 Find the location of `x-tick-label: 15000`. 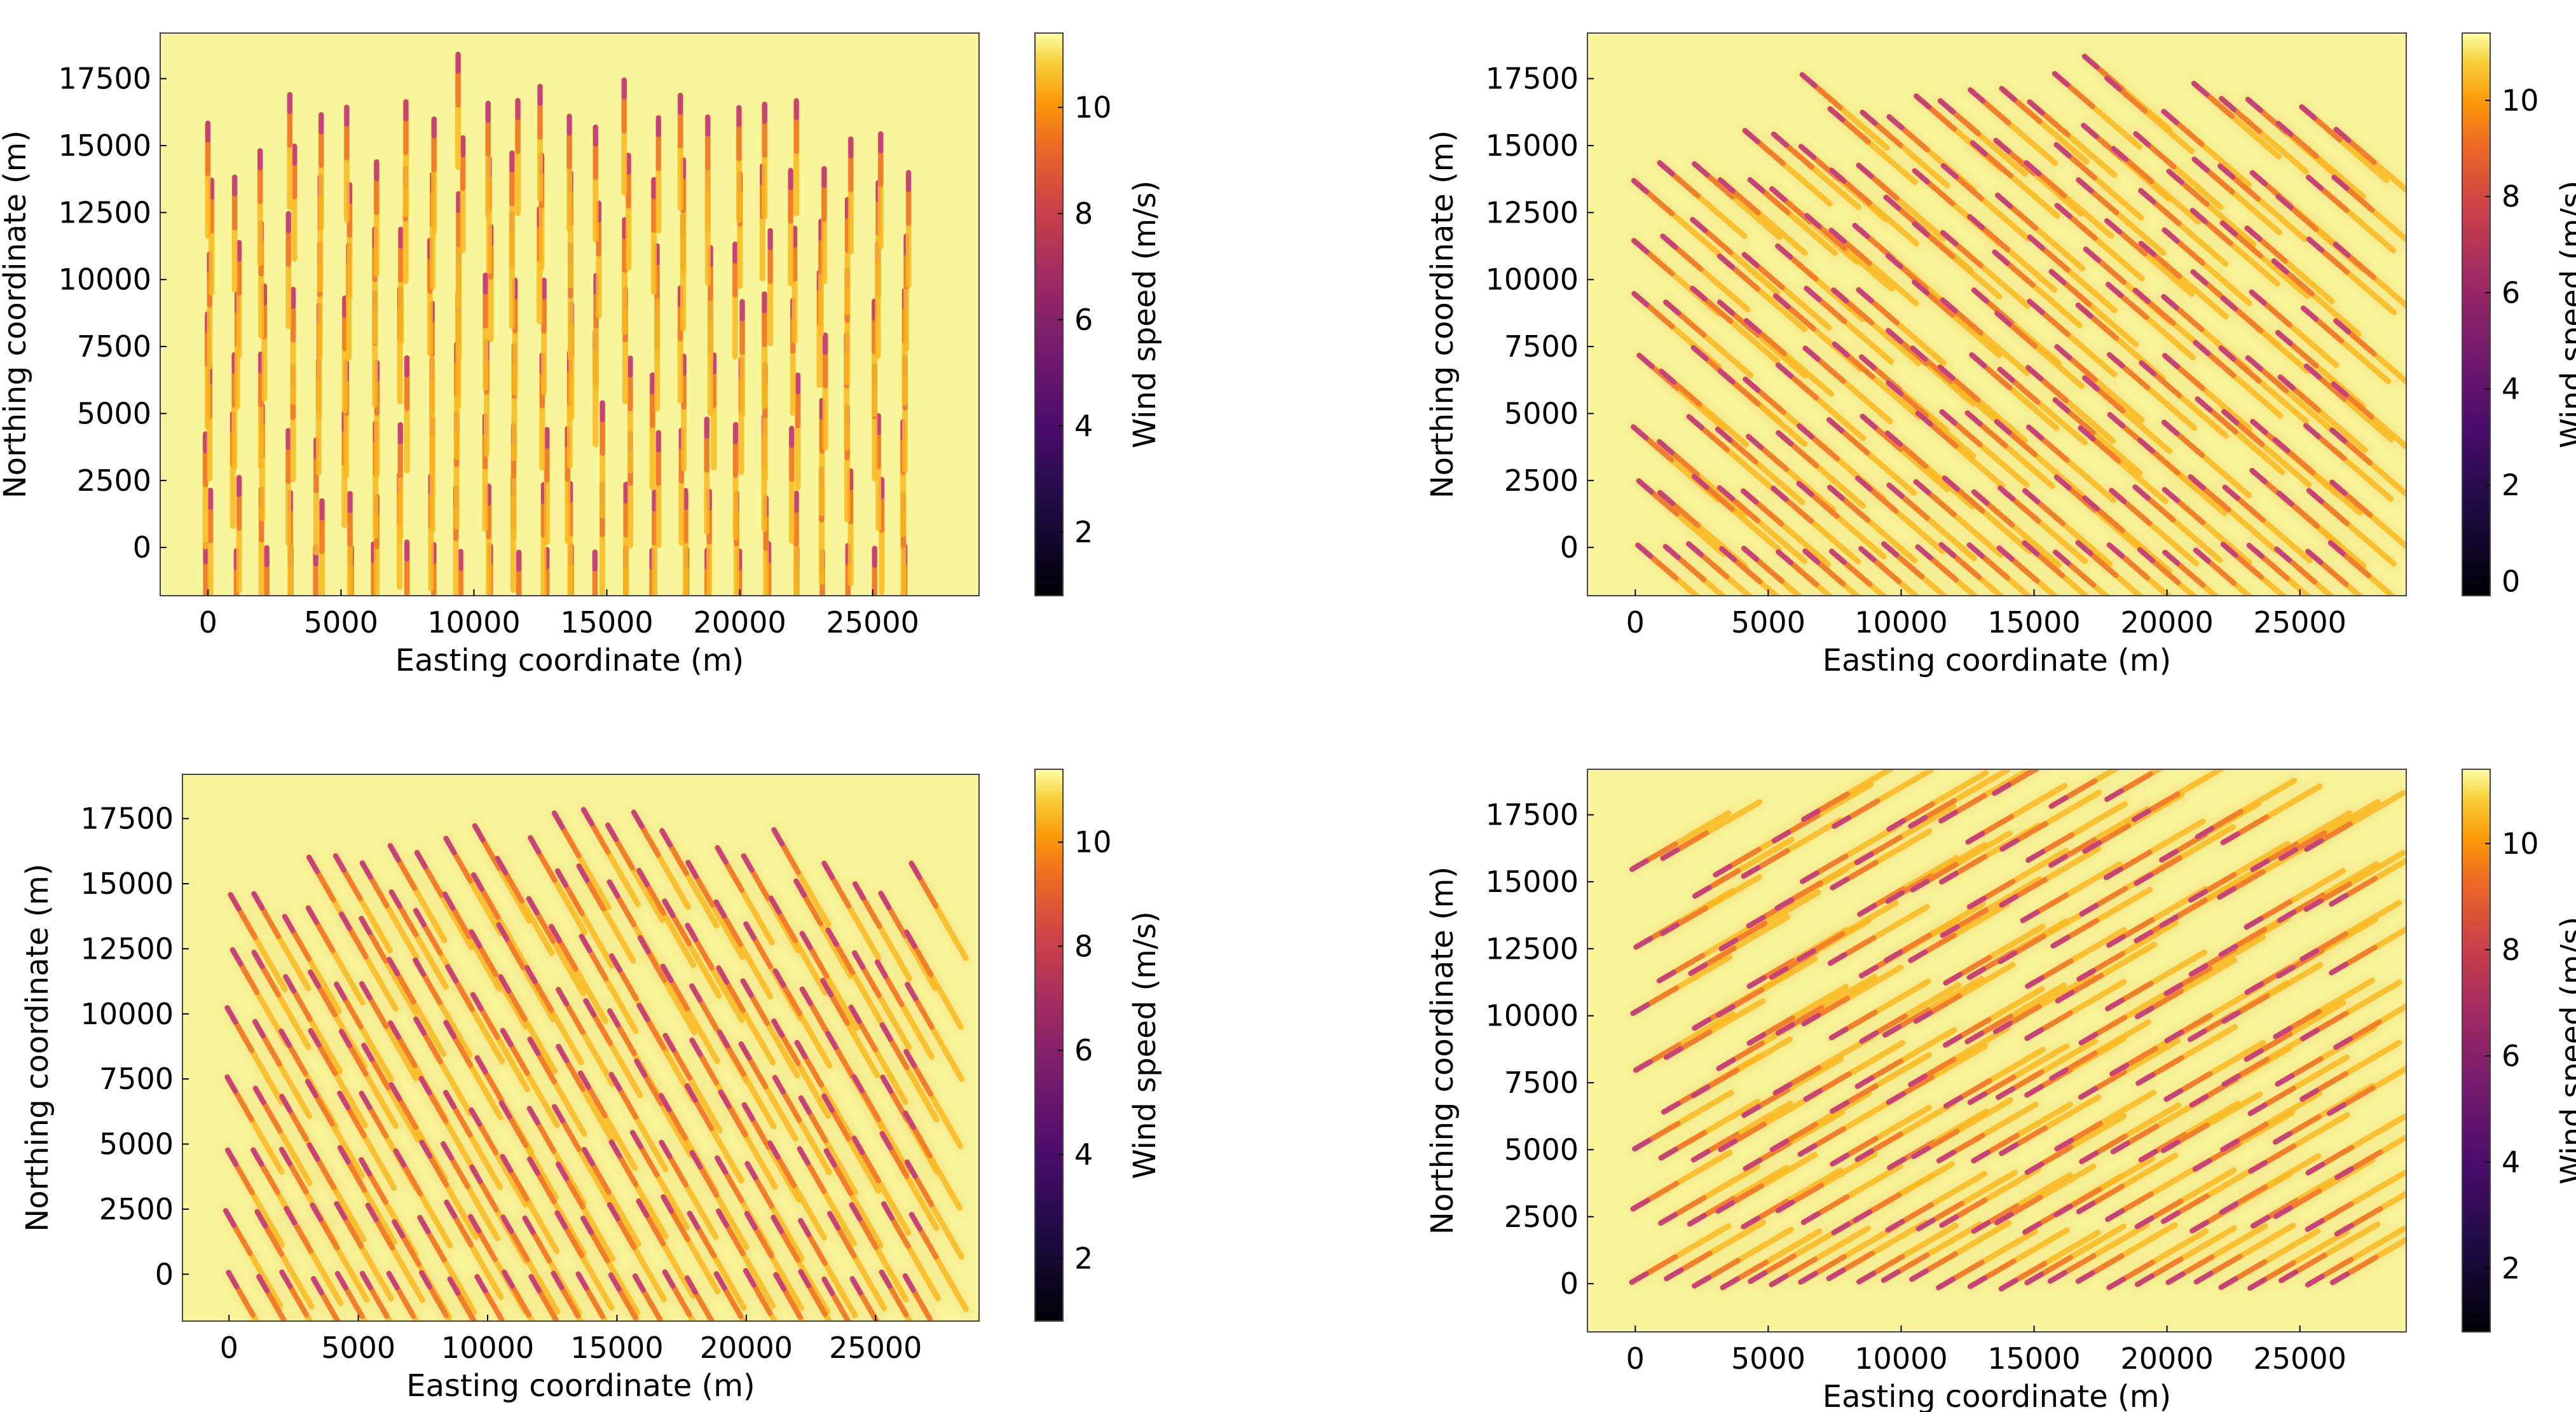

x-tick-label: 15000 is located at coordinates (616, 1348).